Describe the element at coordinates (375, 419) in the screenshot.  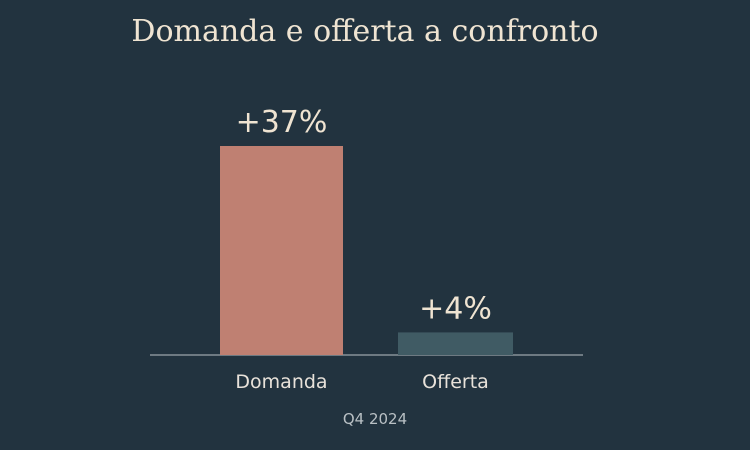
I see `period-footnote: Q4 2024` at that location.